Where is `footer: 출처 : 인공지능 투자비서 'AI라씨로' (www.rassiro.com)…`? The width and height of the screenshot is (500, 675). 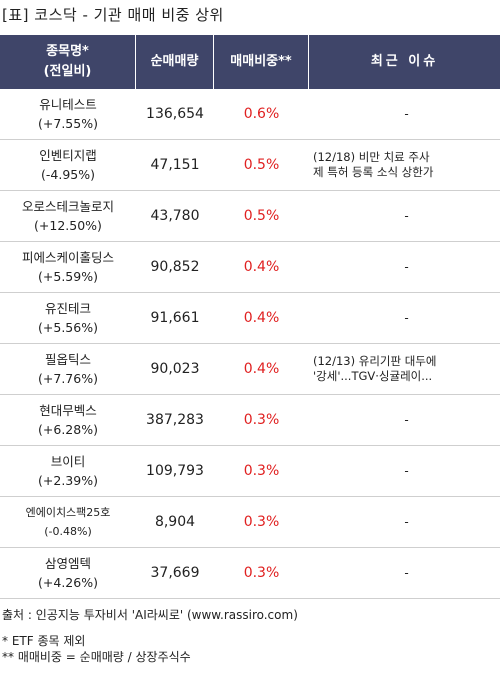 footer: 출처 : 인공지능 투자비서 'AI라씨로' (www.rassiro.com)… is located at coordinates (150, 636).